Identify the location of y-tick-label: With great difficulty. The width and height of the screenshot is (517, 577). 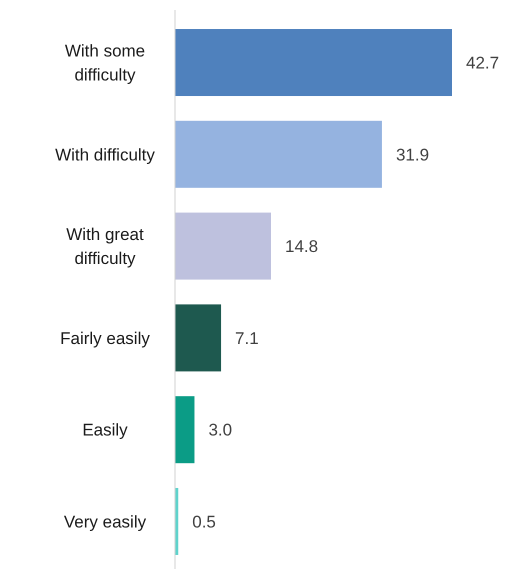
(105, 246).